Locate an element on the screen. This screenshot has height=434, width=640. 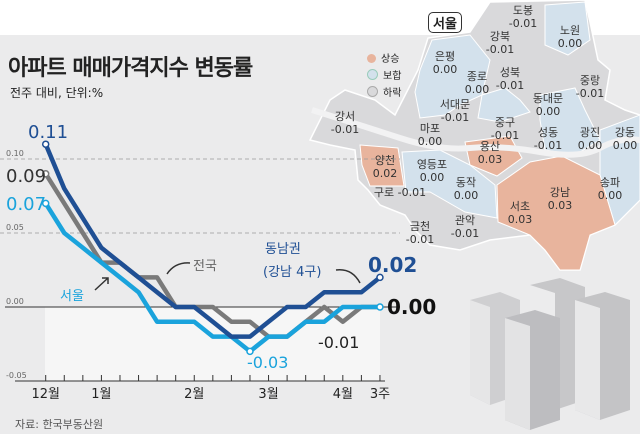
district-label: 종로 0.00 is located at coordinates (477, 83).